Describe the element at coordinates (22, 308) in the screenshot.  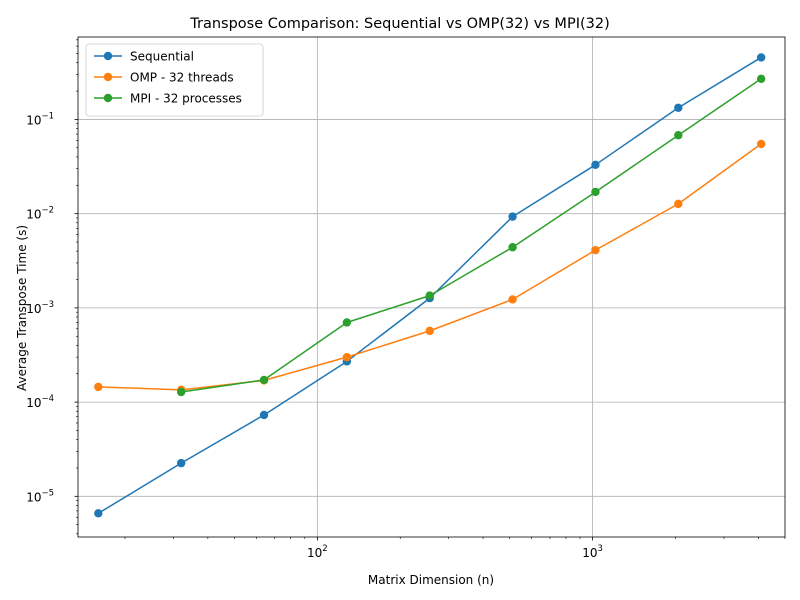
I see `y-axis-label: Average Transpose Time (s)` at that location.